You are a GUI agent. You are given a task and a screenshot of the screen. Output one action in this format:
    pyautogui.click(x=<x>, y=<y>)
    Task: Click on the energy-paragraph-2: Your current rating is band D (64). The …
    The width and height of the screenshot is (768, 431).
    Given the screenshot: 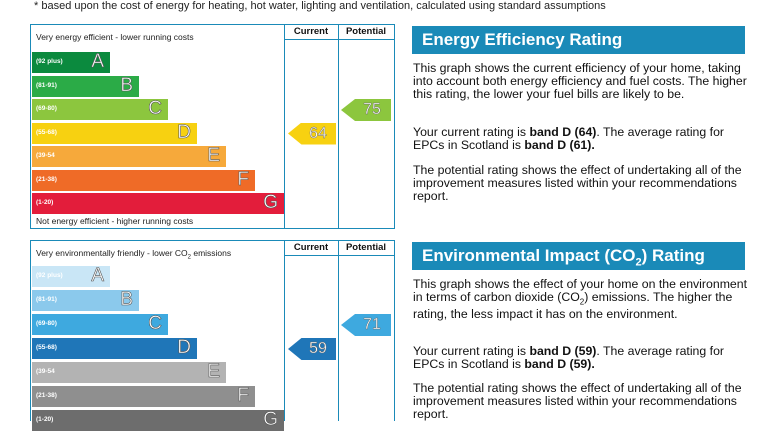 What is the action you would take?
    pyautogui.click(x=569, y=138)
    